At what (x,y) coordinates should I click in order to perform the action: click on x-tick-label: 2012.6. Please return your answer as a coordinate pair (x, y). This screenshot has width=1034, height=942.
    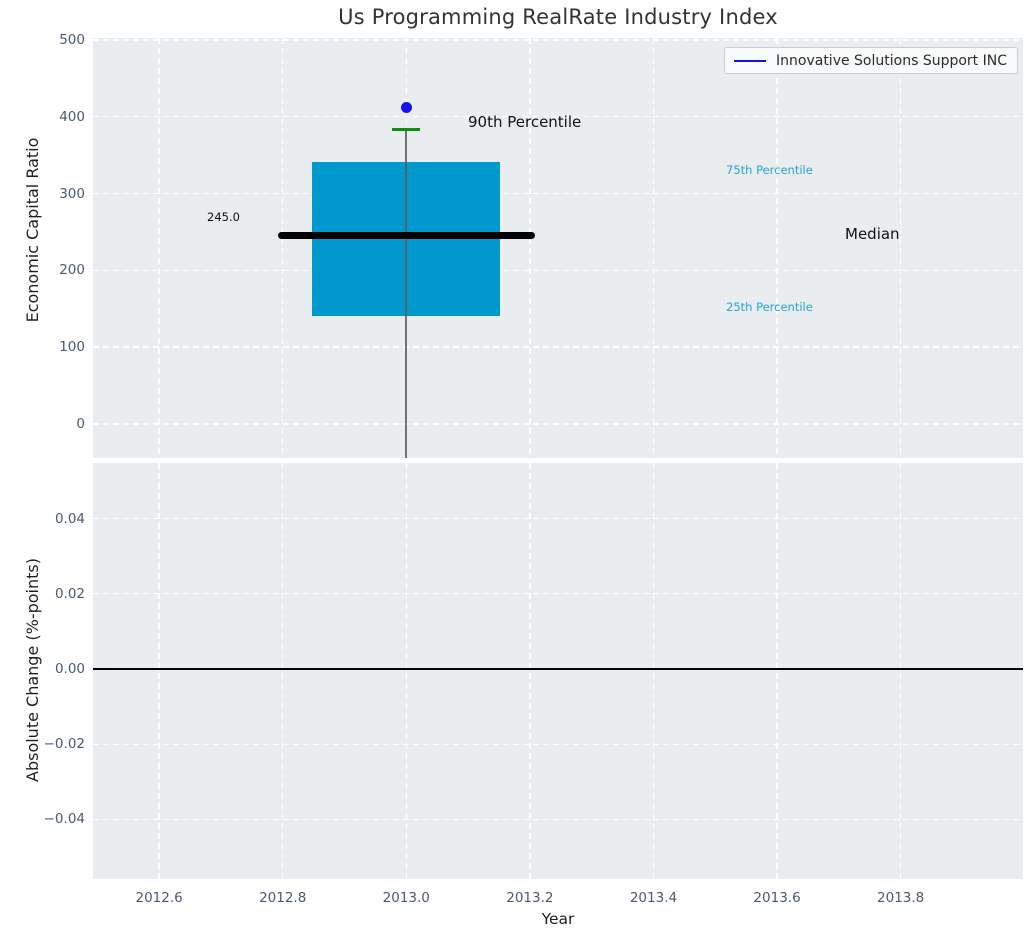
    Looking at the image, I should click on (159, 898).